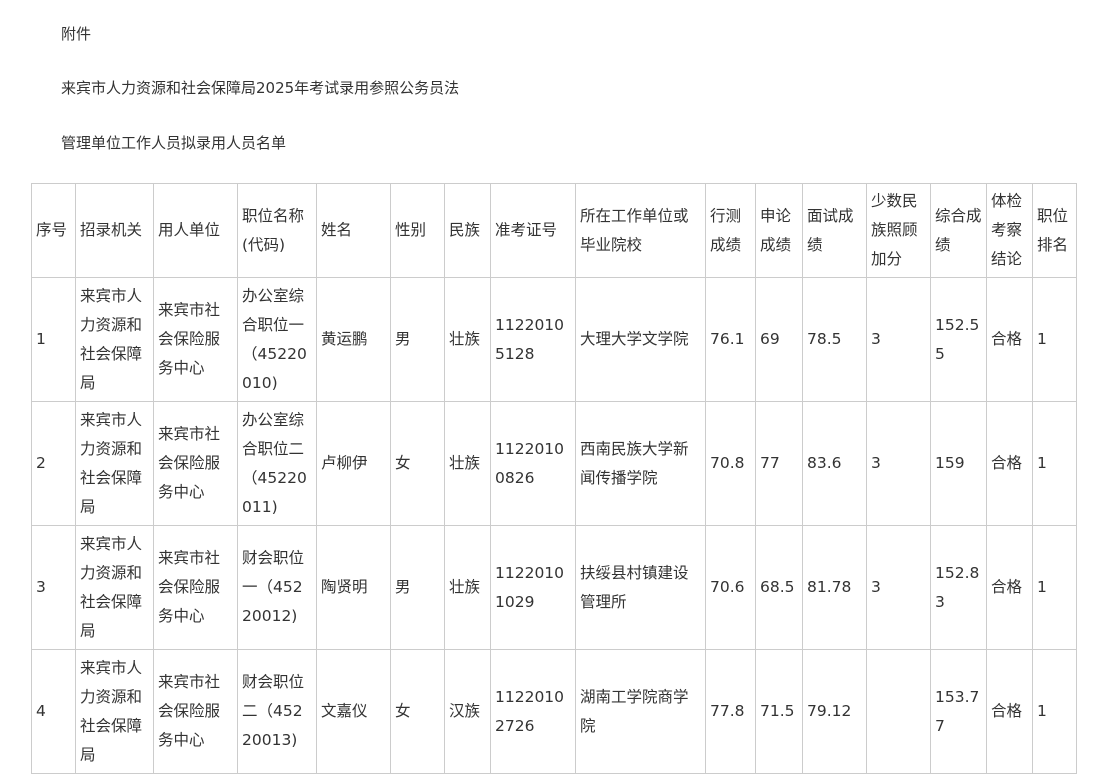  What do you see at coordinates (730, 463) in the screenshot?
I see `table-cell: 70.8` at bounding box center [730, 463].